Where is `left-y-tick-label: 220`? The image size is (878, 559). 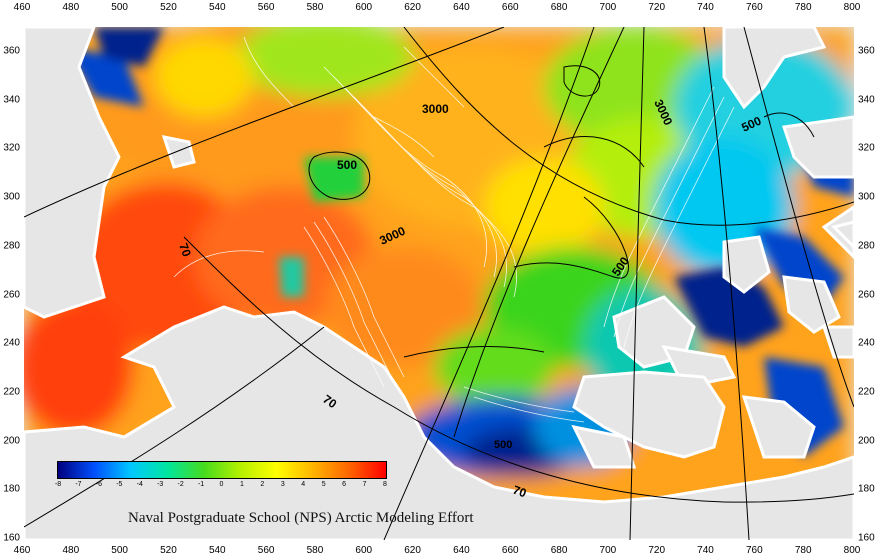 left-y-tick-label: 220 is located at coordinates (11, 392).